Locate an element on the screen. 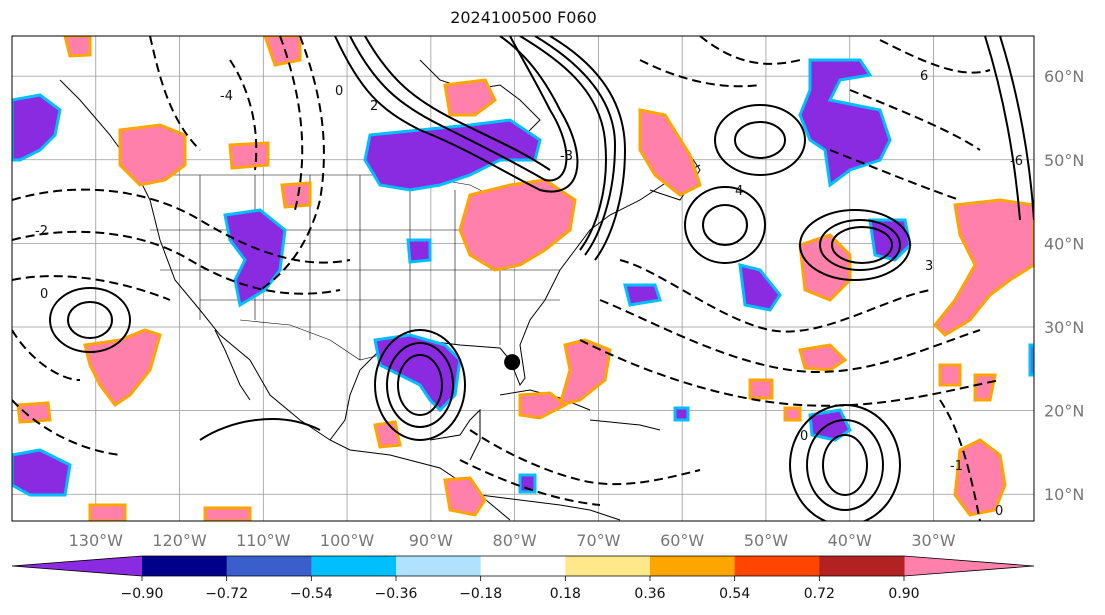  map-title: 2024100500 F060 is located at coordinates (523, 17).